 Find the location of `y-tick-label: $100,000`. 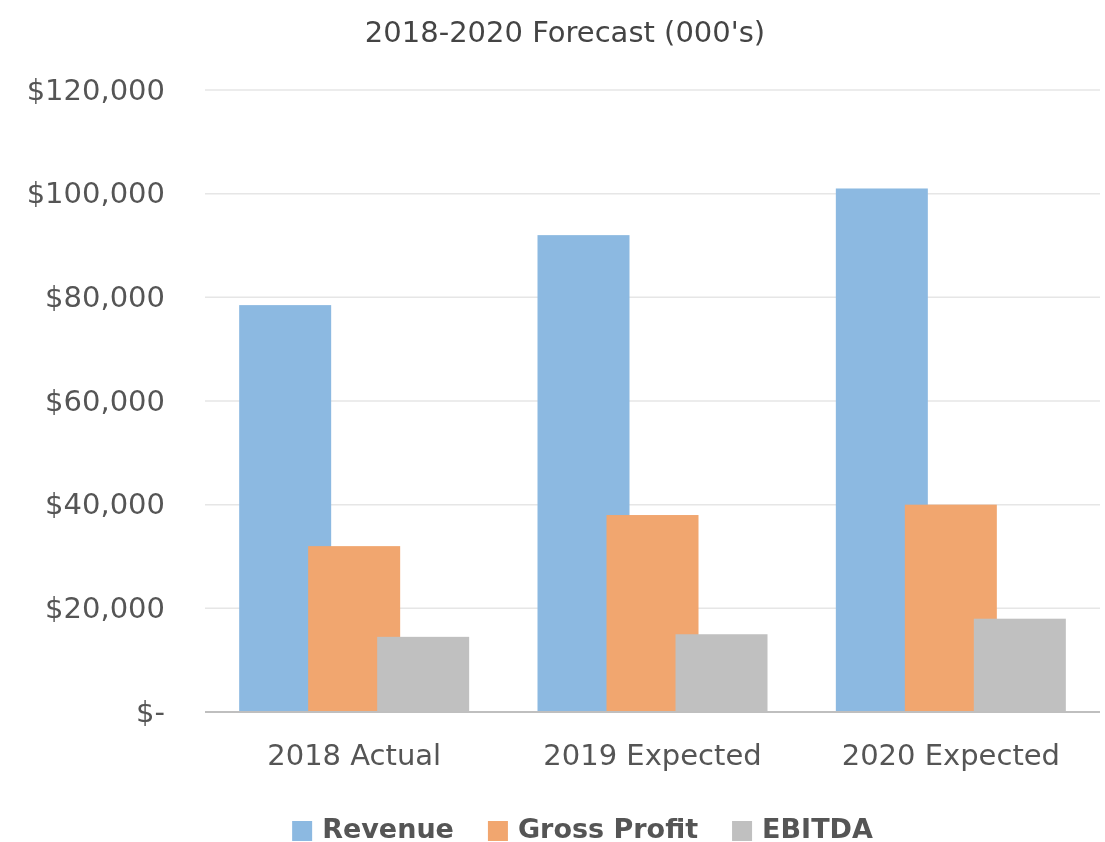

y-tick-label: $100,000 is located at coordinates (95, 193).